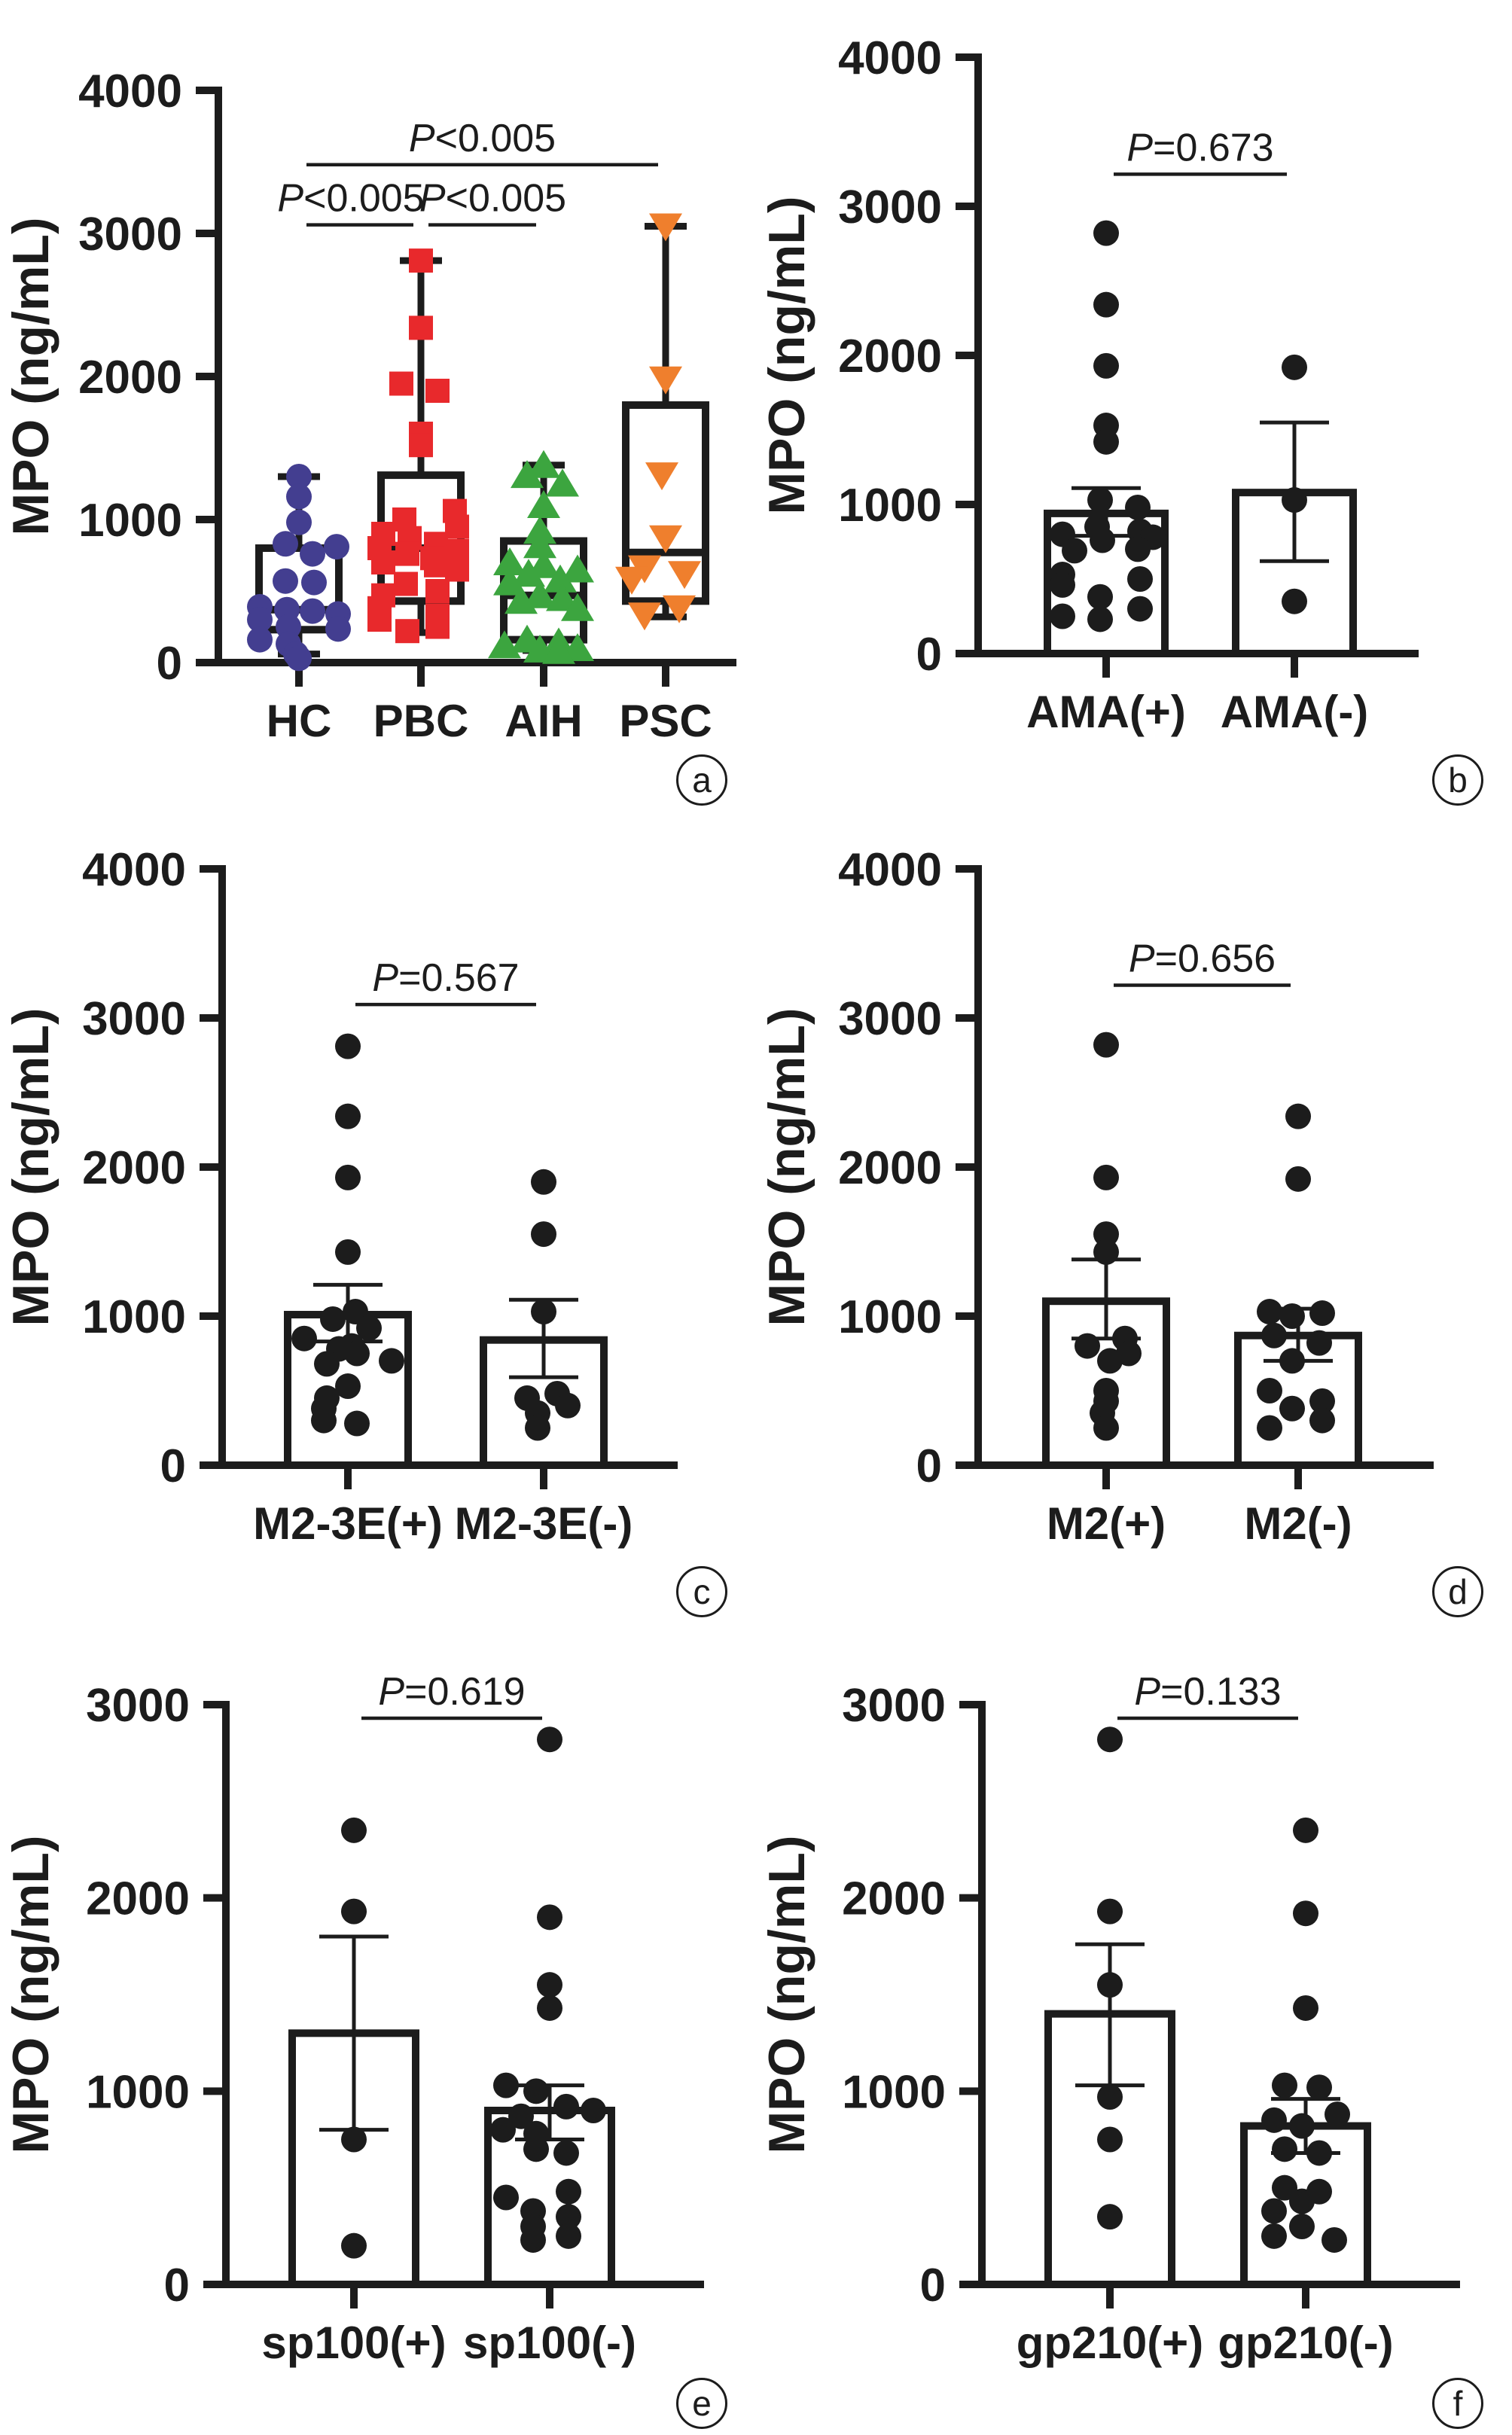 The height and width of the screenshot is (2435, 1512). What do you see at coordinates (544, 721) in the screenshot?
I see `x-tick-label: AIH` at bounding box center [544, 721].